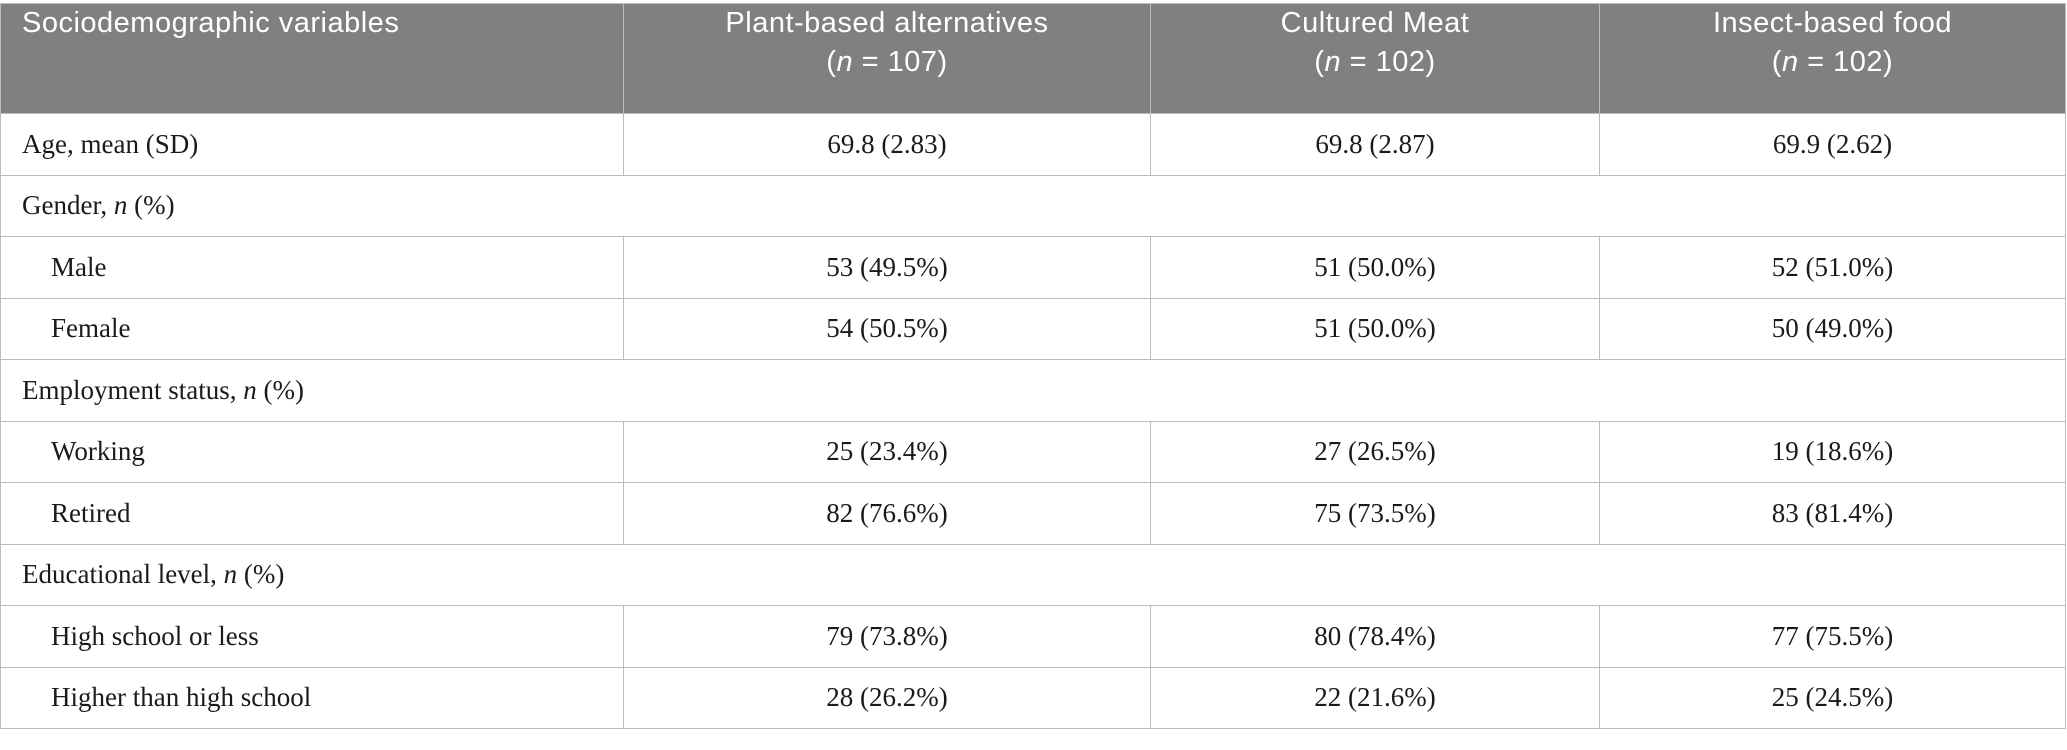 The width and height of the screenshot is (2067, 750). What do you see at coordinates (1832, 328) in the screenshot?
I see `value-cell: 50 (49.0%)` at bounding box center [1832, 328].